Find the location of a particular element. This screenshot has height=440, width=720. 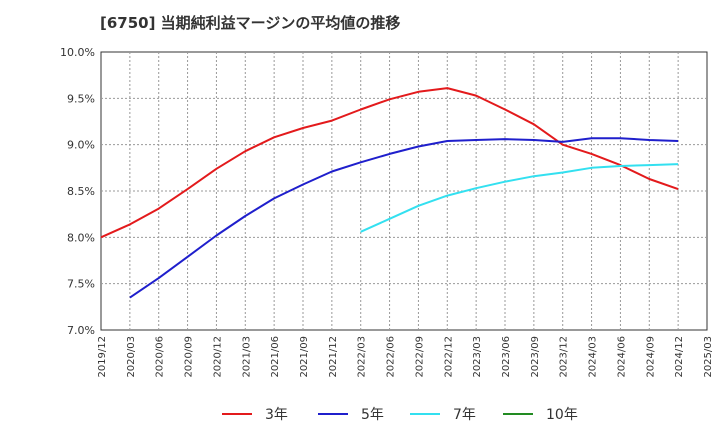

x-tick-label: 2023/09 is located at coordinates (535, 357).